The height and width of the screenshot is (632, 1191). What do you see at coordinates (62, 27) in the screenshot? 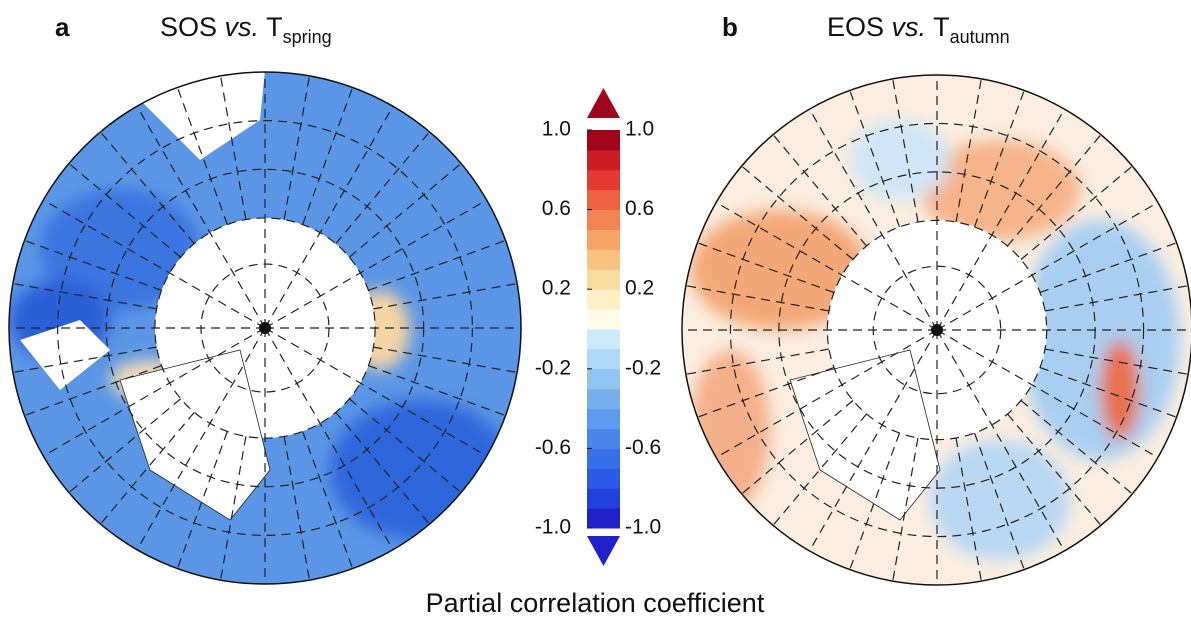
I see `panel-label: a` at bounding box center [62, 27].